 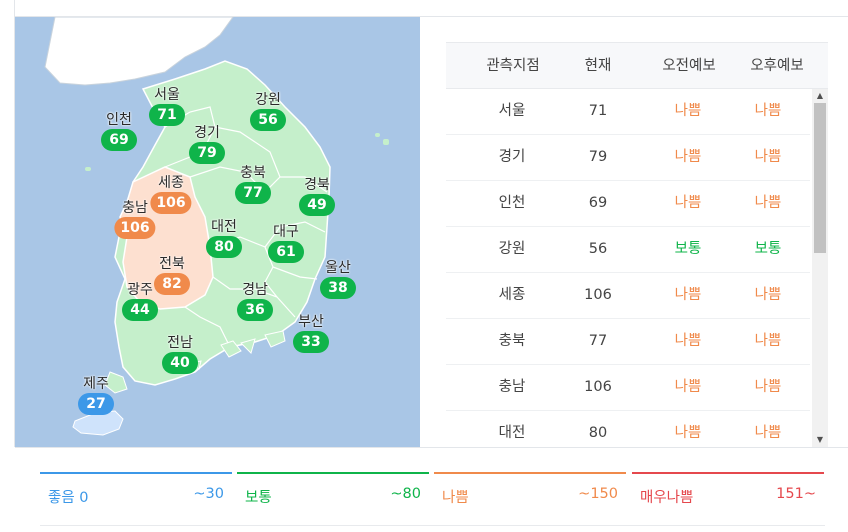 I want to click on table-row: 경기 79 나쁨 나쁨, so click(x=628, y=158).